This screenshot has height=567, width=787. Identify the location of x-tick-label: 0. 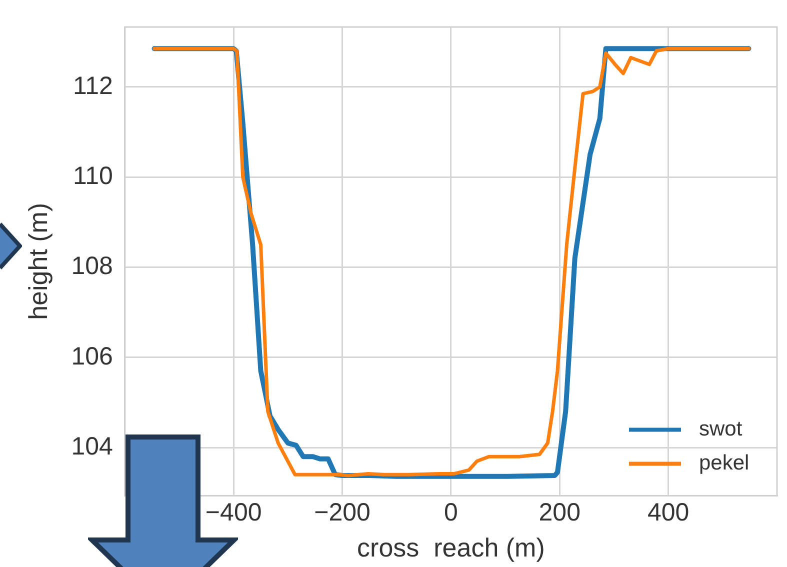
(451, 512).